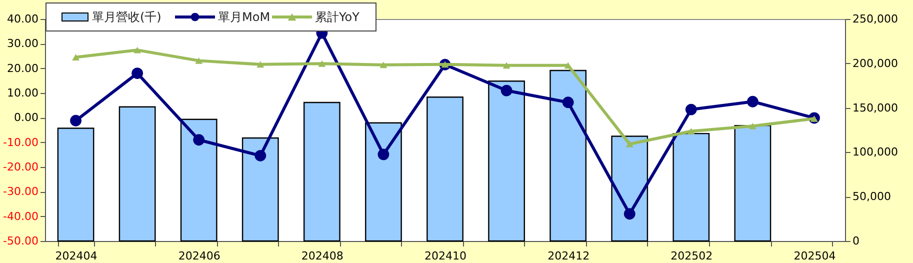 The height and width of the screenshot is (263, 913). What do you see at coordinates (815, 256) in the screenshot?
I see `x-tick-label: 202504` at bounding box center [815, 256].